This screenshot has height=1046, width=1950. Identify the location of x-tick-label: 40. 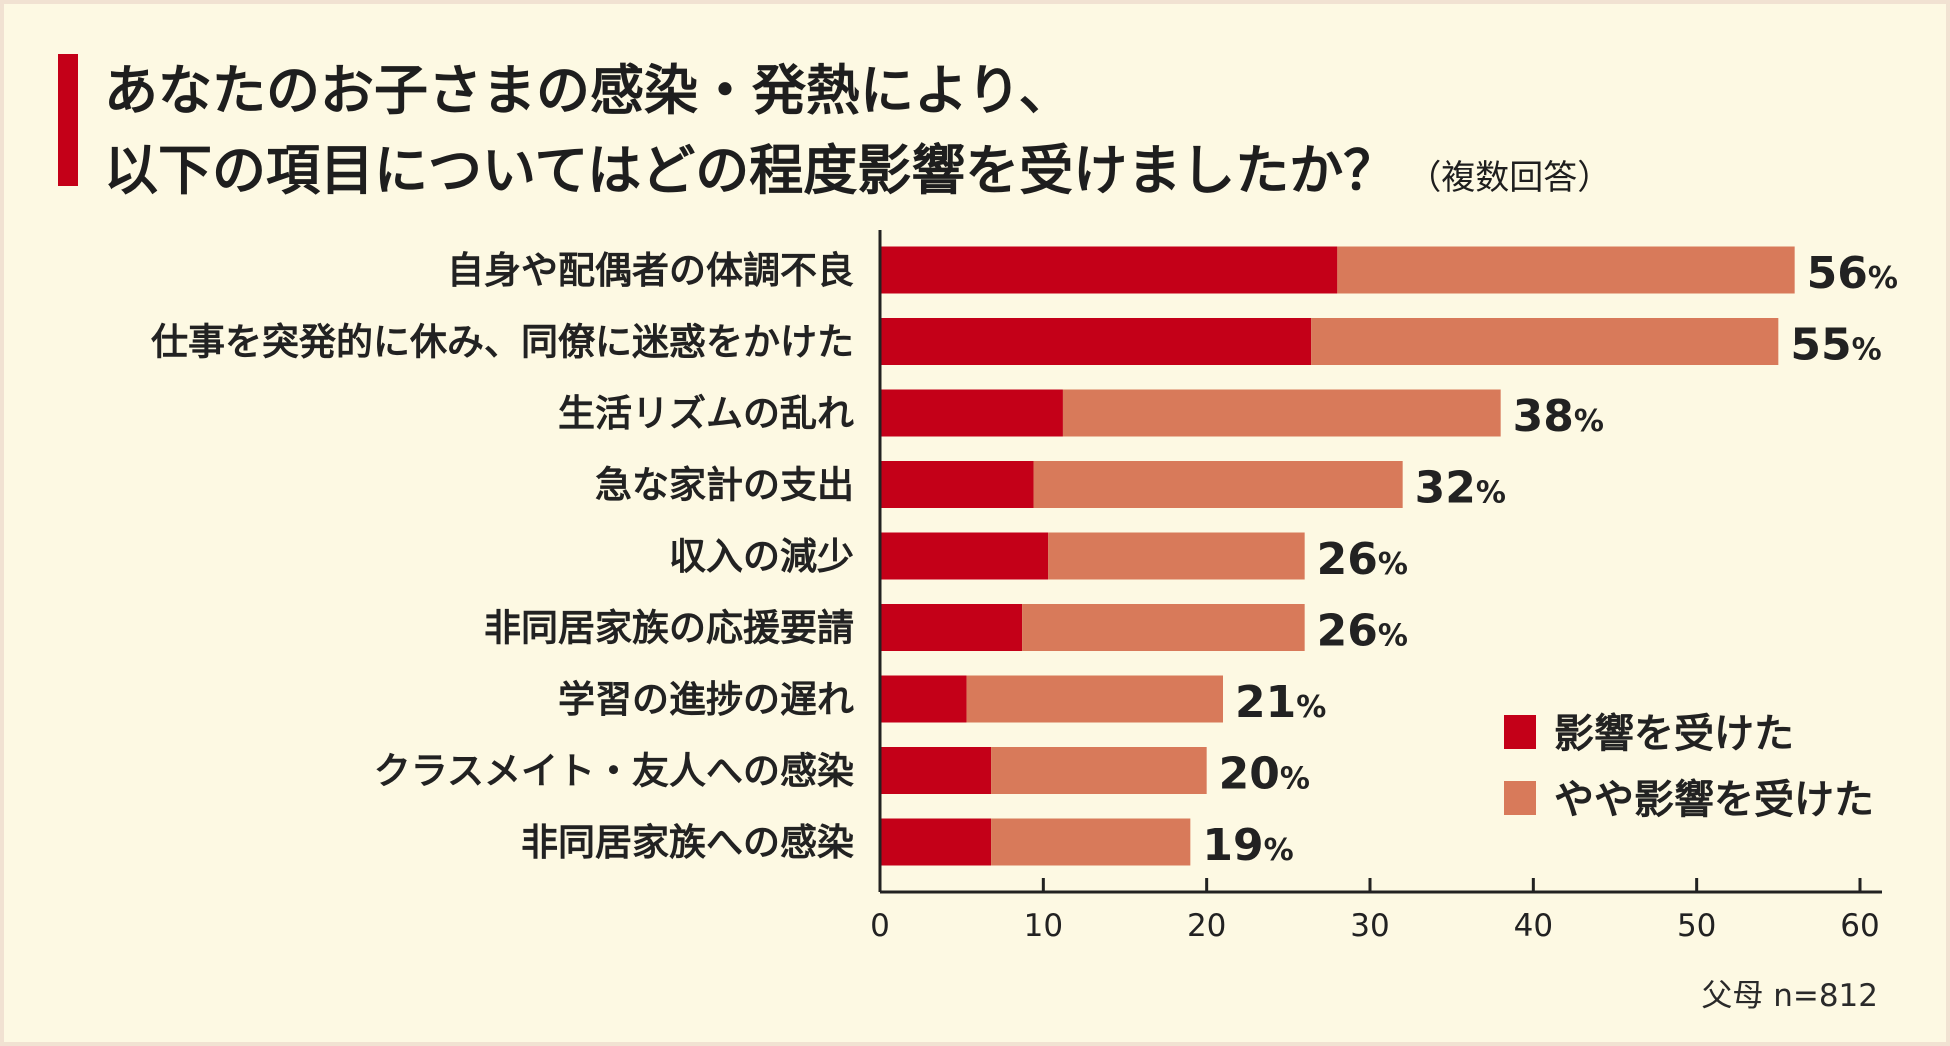
(1533, 926).